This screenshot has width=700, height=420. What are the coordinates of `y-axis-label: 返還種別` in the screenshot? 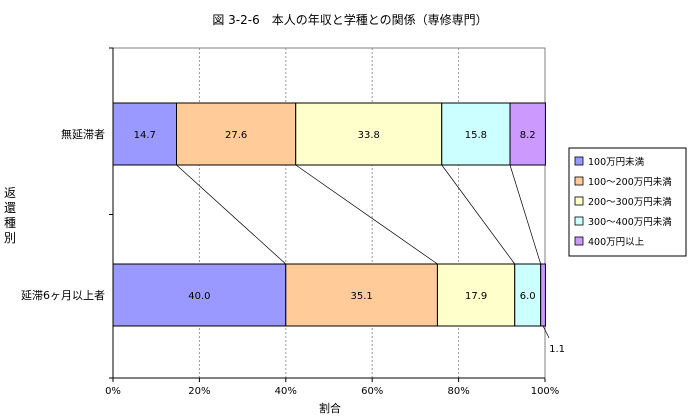 It's located at (10, 215).